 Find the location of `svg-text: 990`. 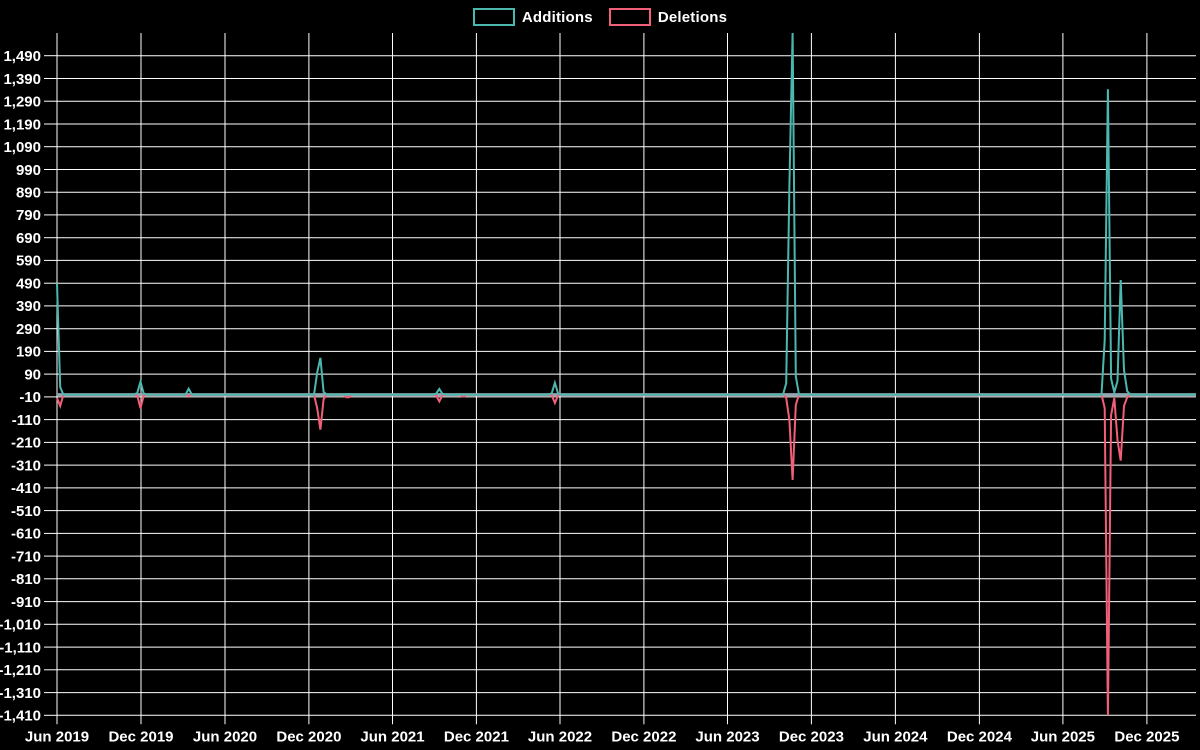

svg-text: 990 is located at coordinates (28, 170).